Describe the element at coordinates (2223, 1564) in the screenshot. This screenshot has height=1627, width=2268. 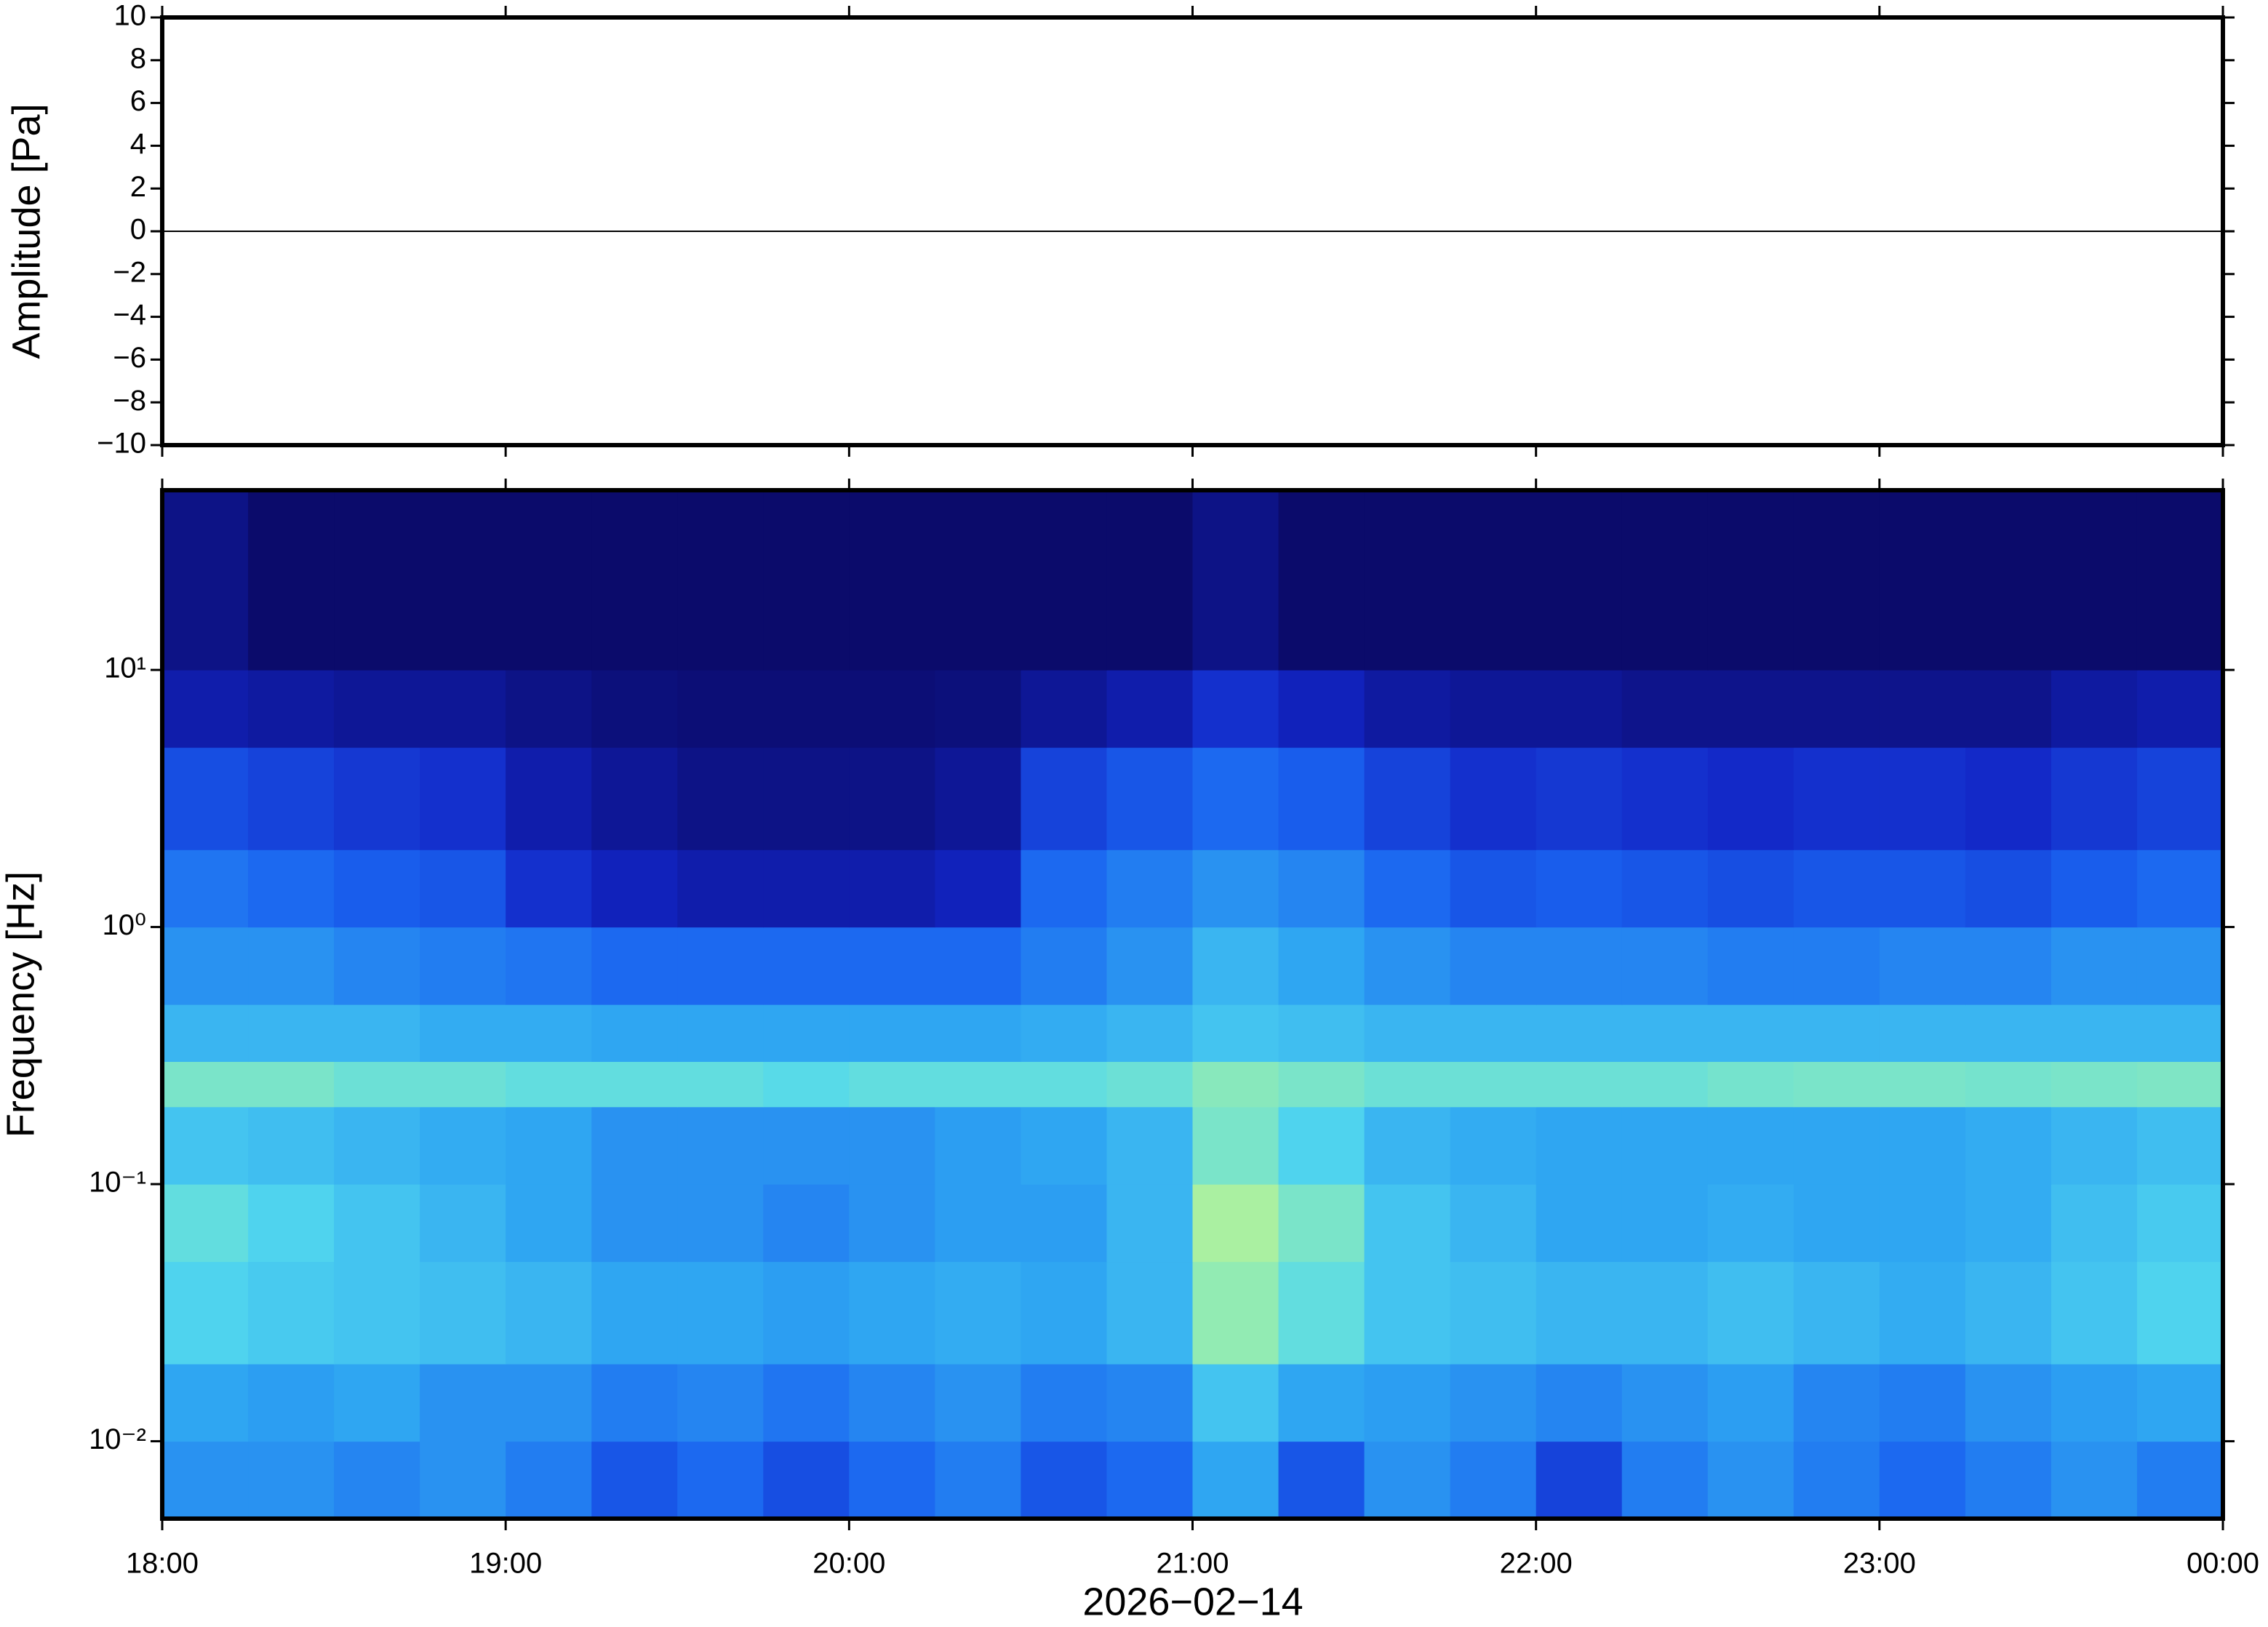
I see `x-tick-label: 00:00` at that location.